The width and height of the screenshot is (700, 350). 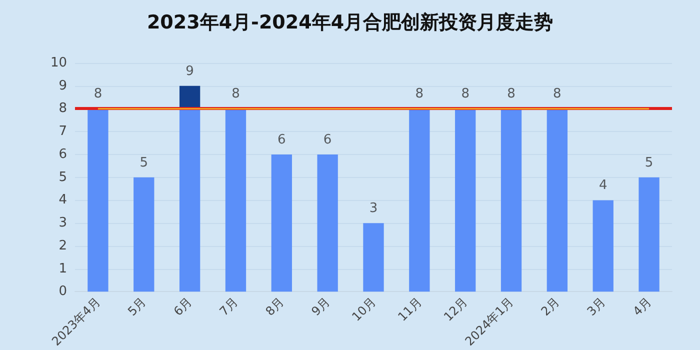 I want to click on y-tick-label: 6, so click(x=62, y=154).